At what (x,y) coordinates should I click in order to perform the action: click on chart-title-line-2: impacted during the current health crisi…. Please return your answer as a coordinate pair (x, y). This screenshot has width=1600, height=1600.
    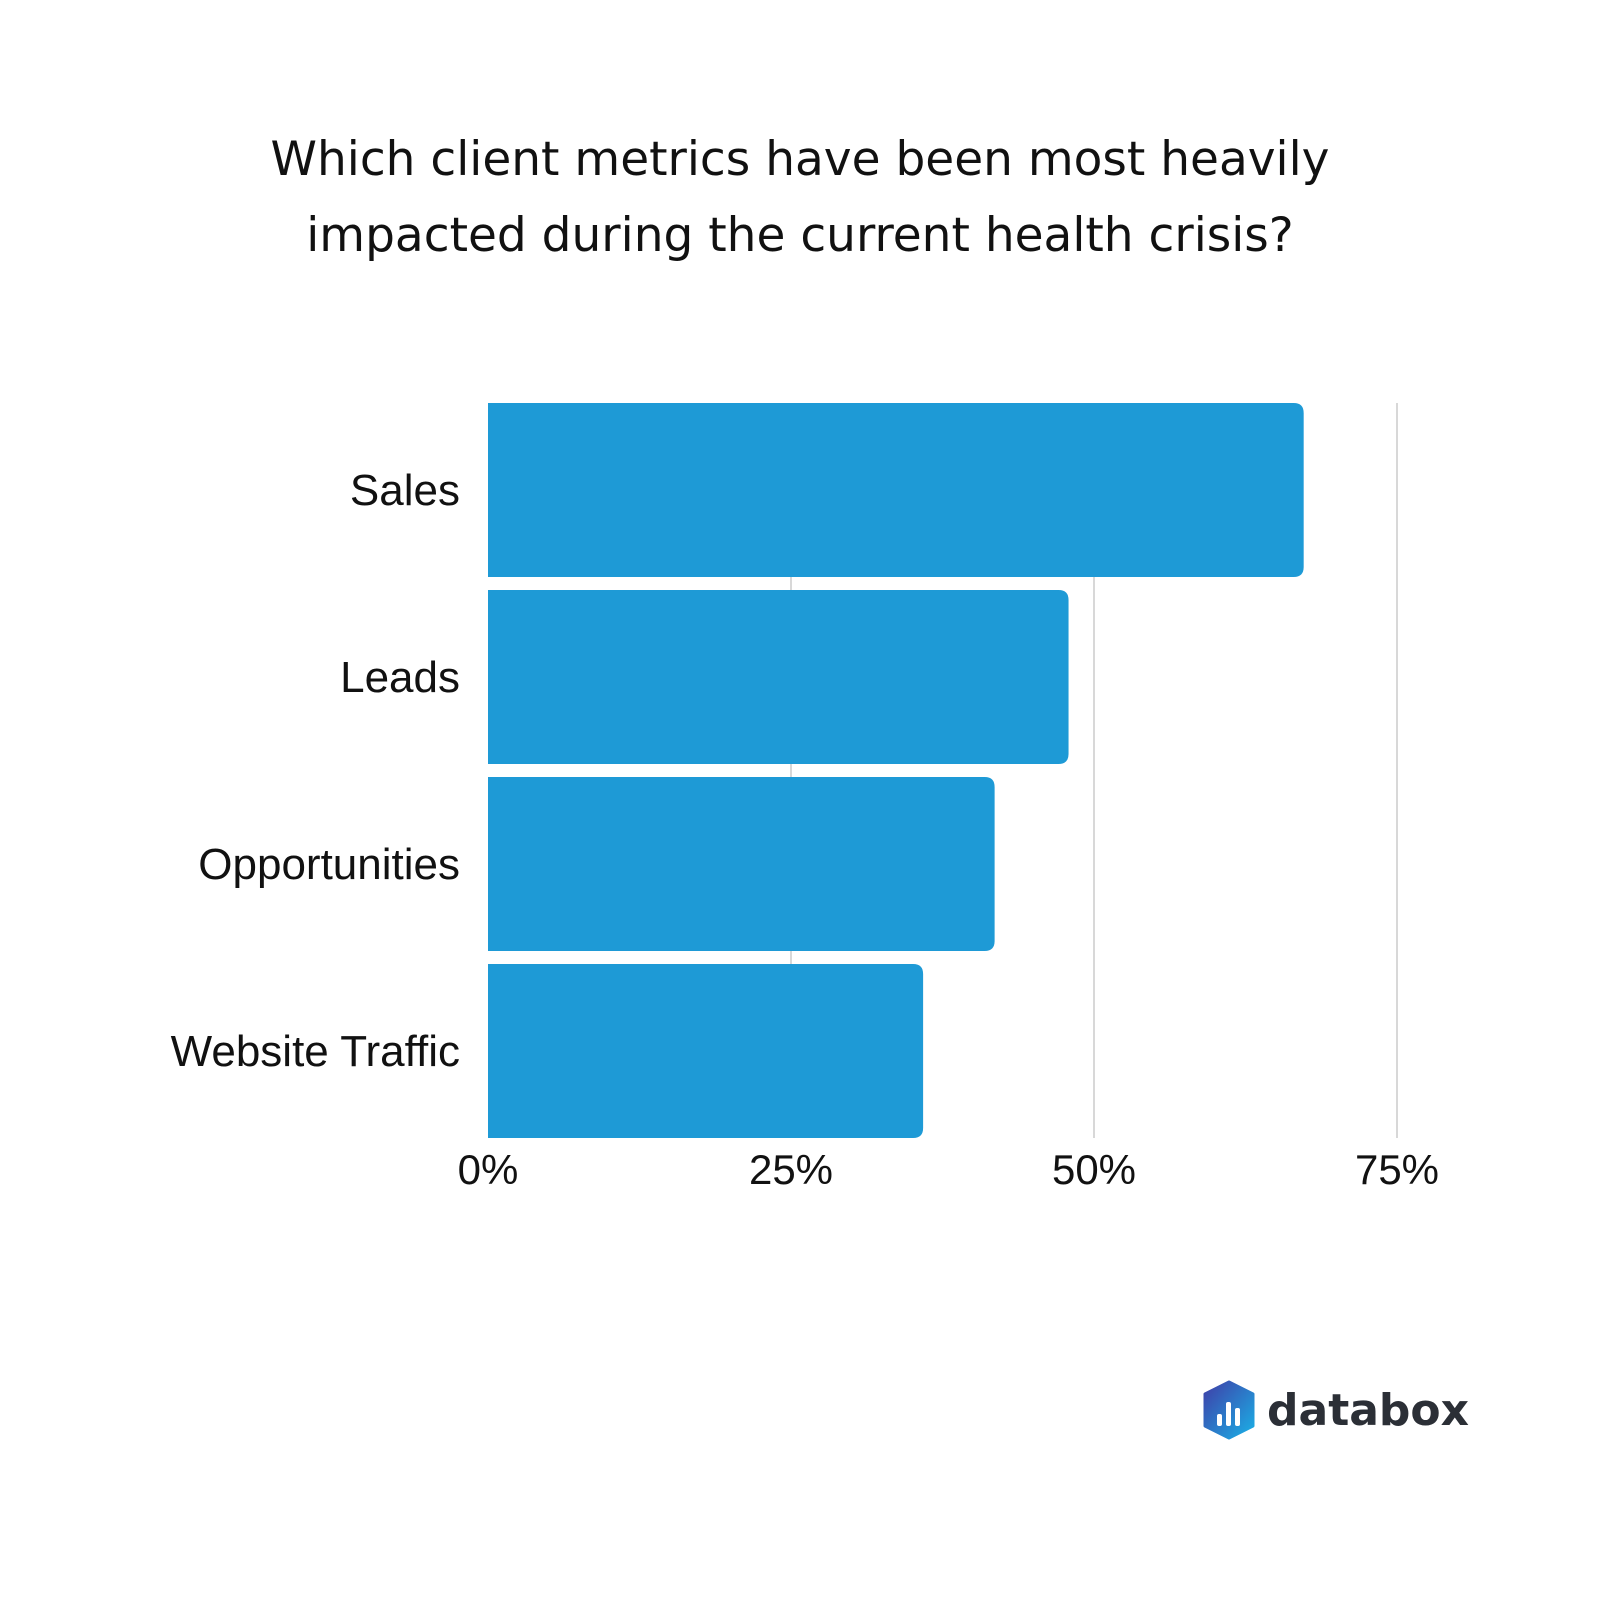
    Looking at the image, I should click on (800, 235).